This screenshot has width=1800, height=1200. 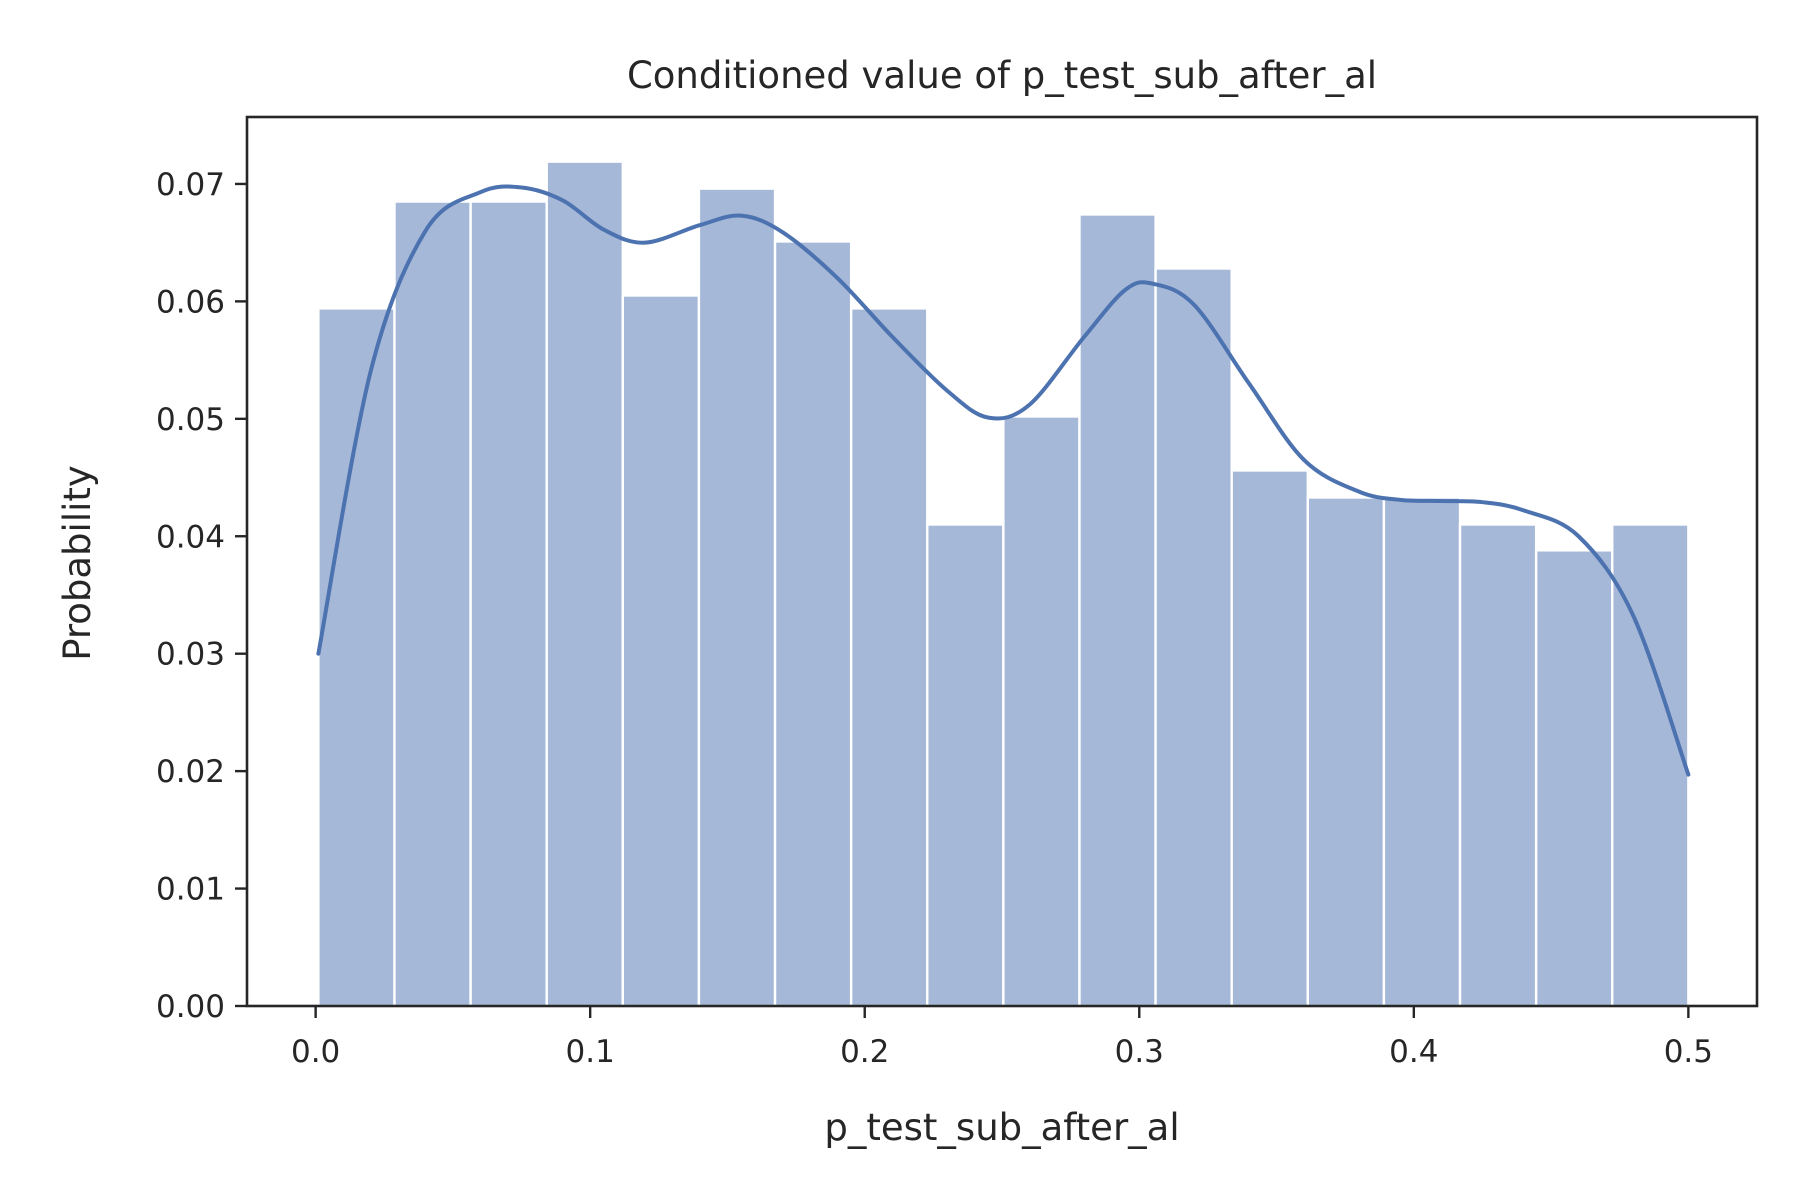 What do you see at coordinates (864, 1052) in the screenshot?
I see `x-tick-label: 0.2` at bounding box center [864, 1052].